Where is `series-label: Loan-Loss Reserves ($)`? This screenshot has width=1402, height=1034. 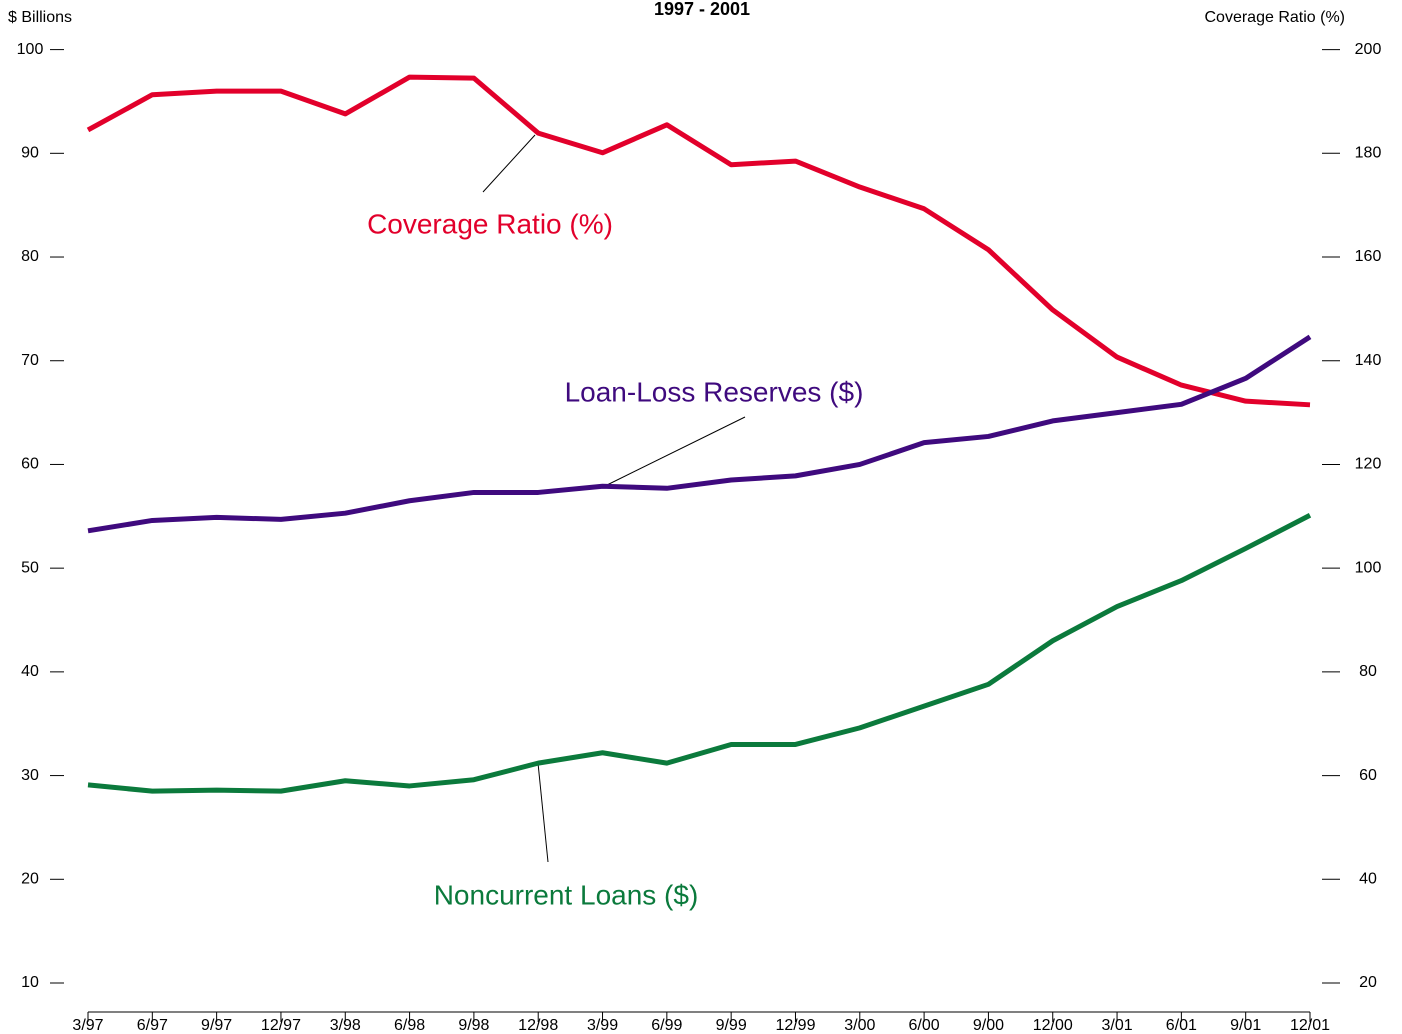 series-label: Loan-Loss Reserves ($) is located at coordinates (714, 391).